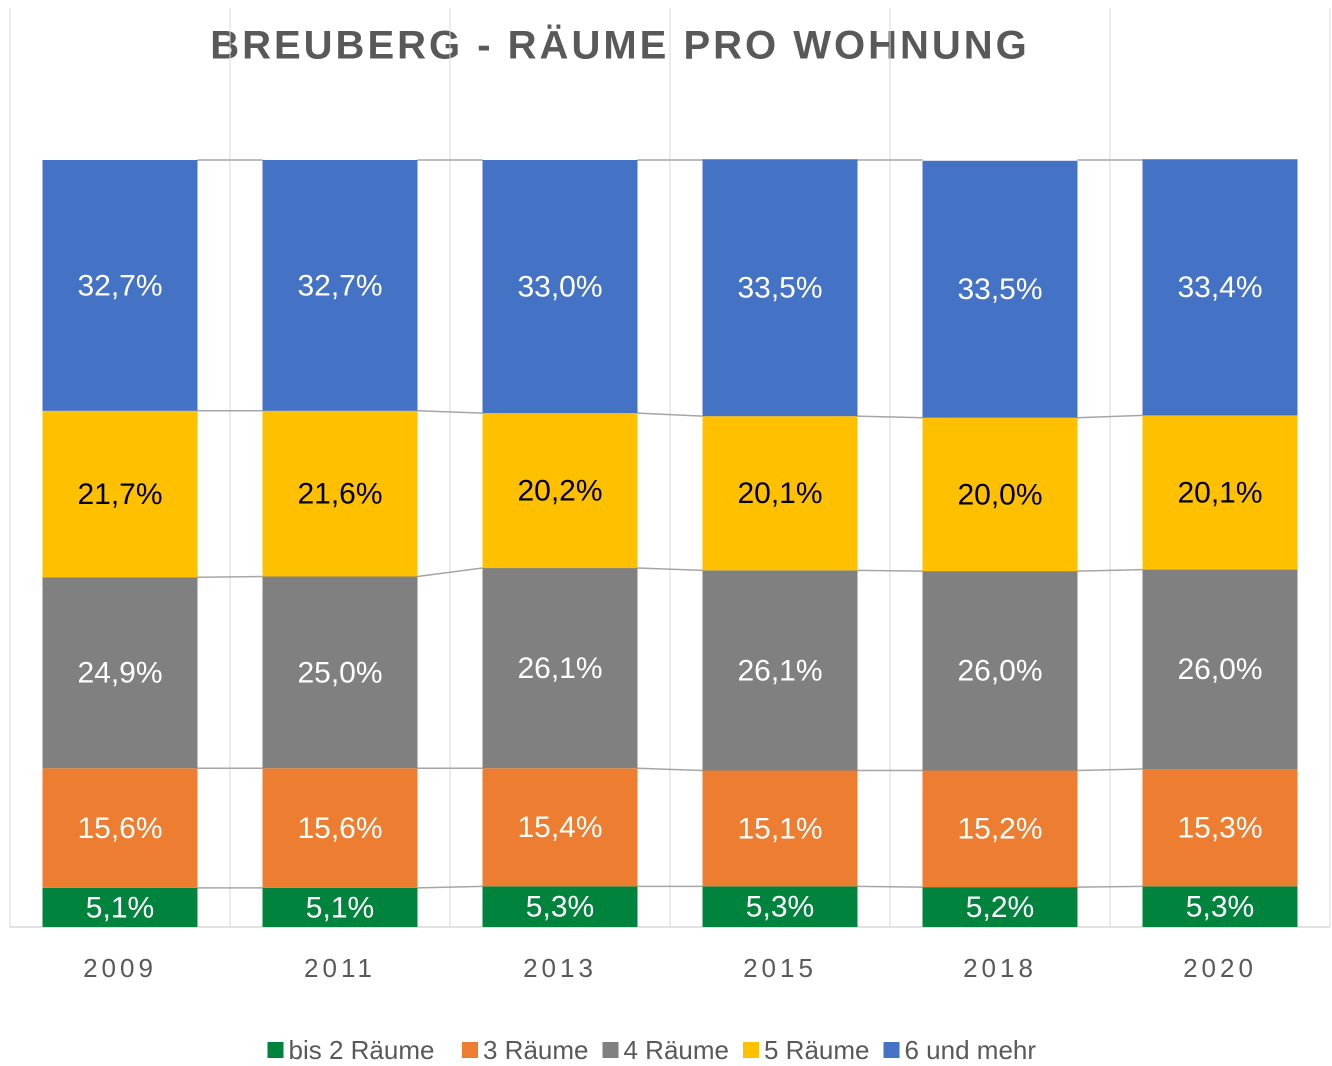  I want to click on data-label: 21,6%, so click(339, 494).